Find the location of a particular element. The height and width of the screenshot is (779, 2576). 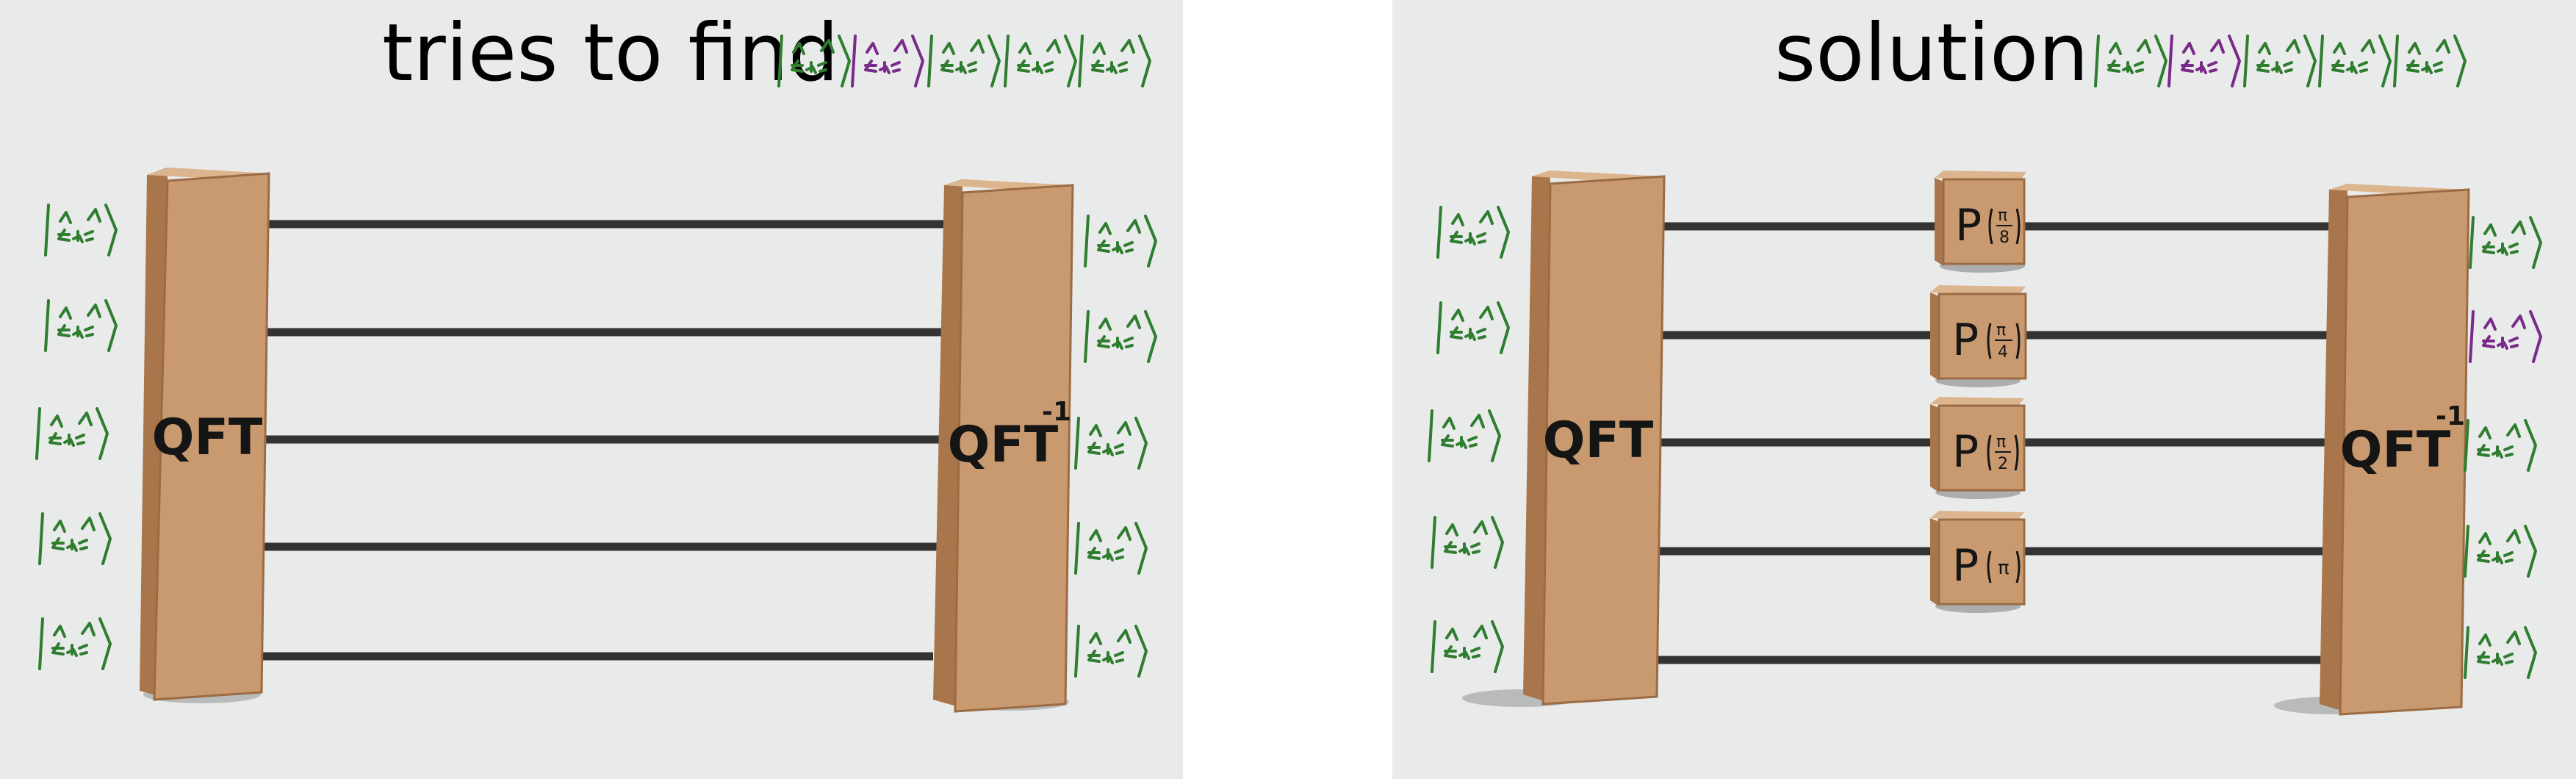

left-input-kets is located at coordinates (76, 437).